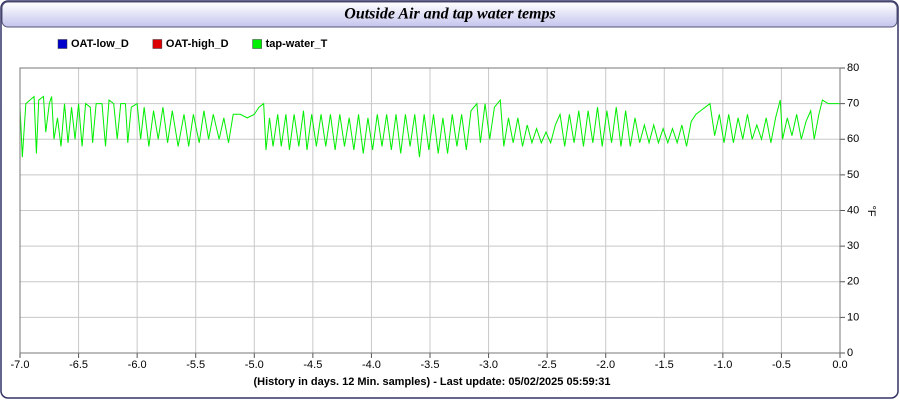 This screenshot has width=900, height=405. Describe the element at coordinates (488, 365) in the screenshot. I see `x-tick-label: -3.0` at that location.